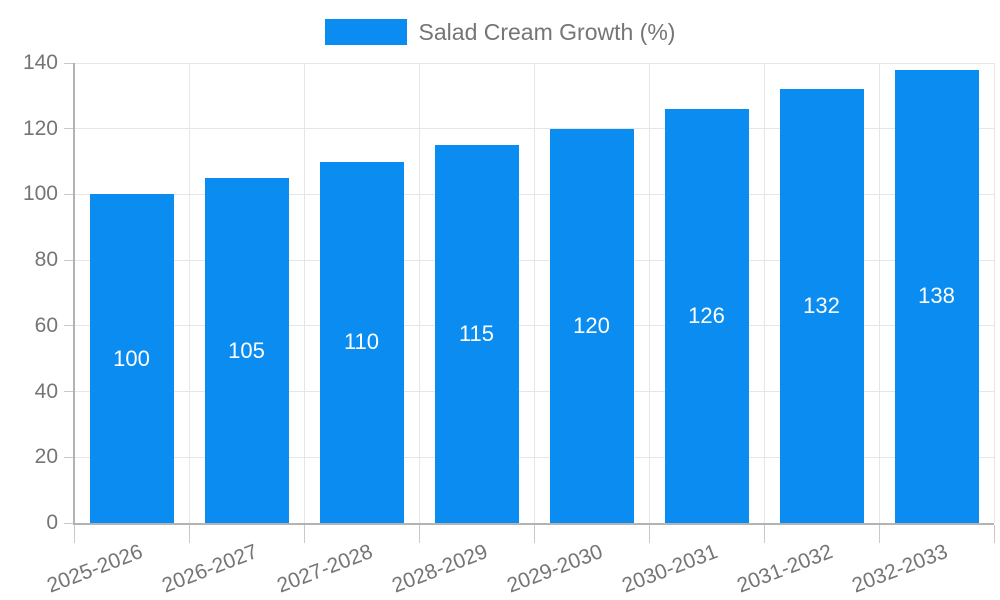 The width and height of the screenshot is (1000, 600). Describe the element at coordinates (365, 32) in the screenshot. I see `legend-swatch` at that location.